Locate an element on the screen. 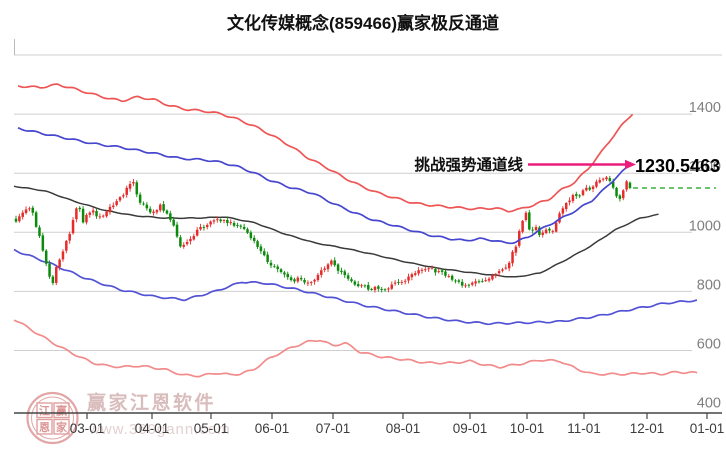  y-axis-label: 1400 is located at coordinates (705, 108).